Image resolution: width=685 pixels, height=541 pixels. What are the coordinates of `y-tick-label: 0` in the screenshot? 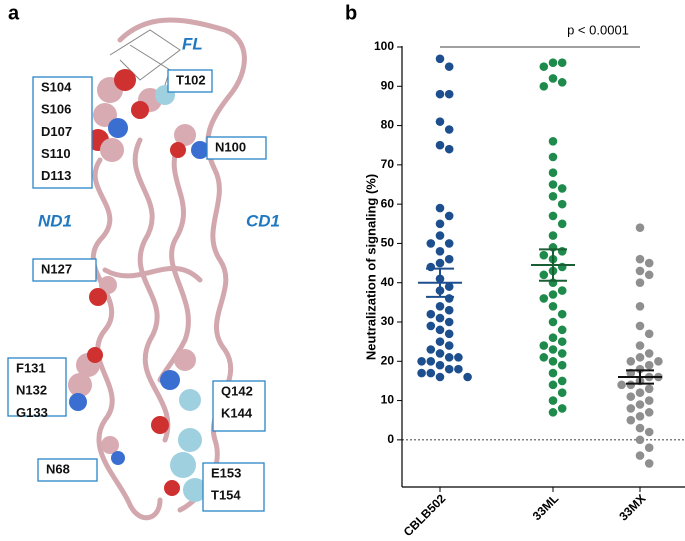 It's located at (390, 439).